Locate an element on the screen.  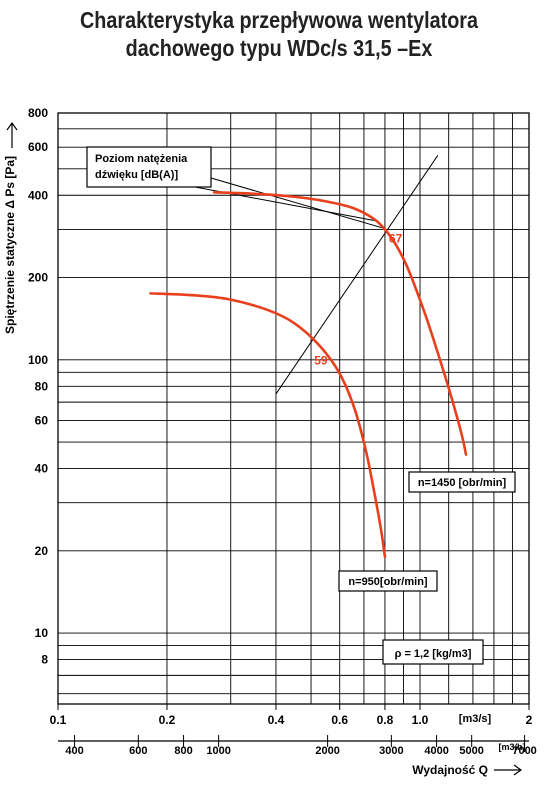
x-secondary-tick-label: 2000 is located at coordinates (327, 751).